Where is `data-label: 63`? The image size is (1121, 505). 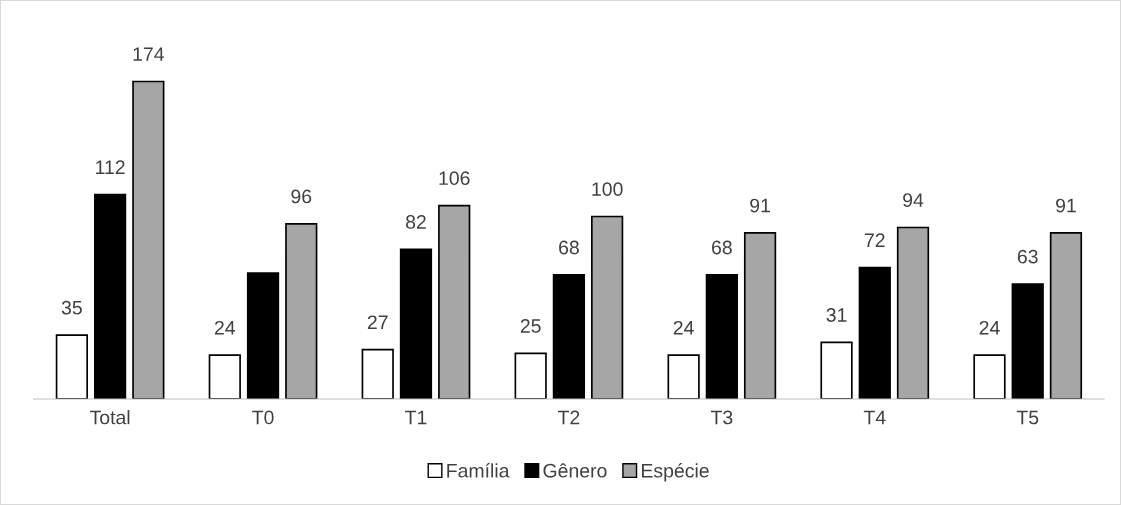 data-label: 63 is located at coordinates (1027, 256).